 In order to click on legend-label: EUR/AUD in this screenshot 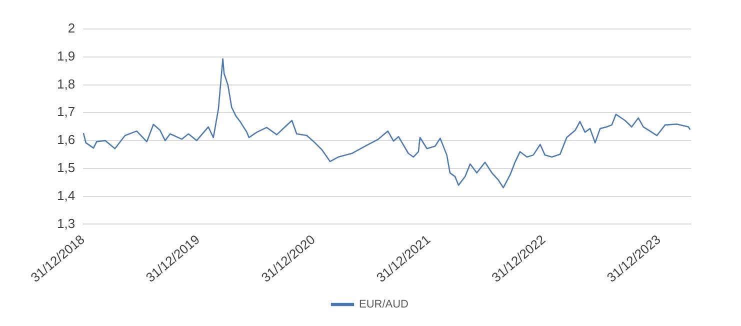, I will do `click(383, 304)`.